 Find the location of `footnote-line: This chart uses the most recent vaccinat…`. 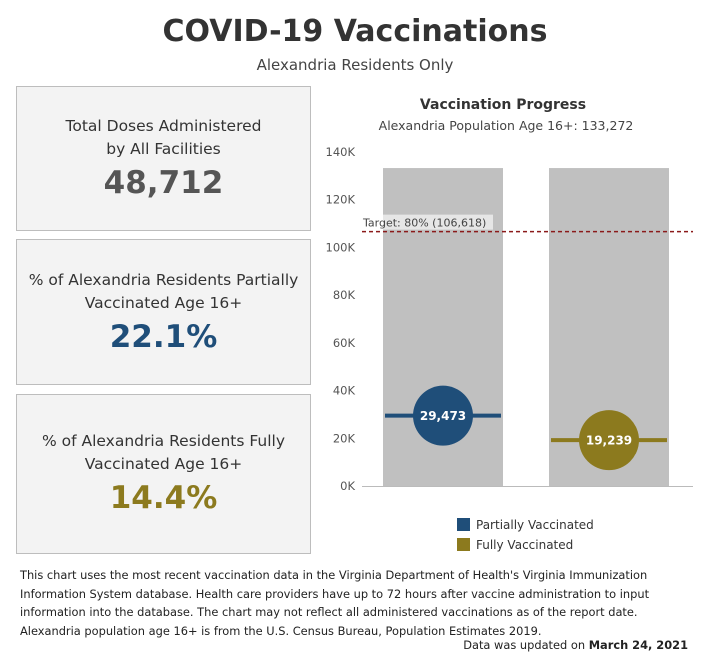

footnote-line: This chart uses the most recent vaccinat… is located at coordinates (334, 575).